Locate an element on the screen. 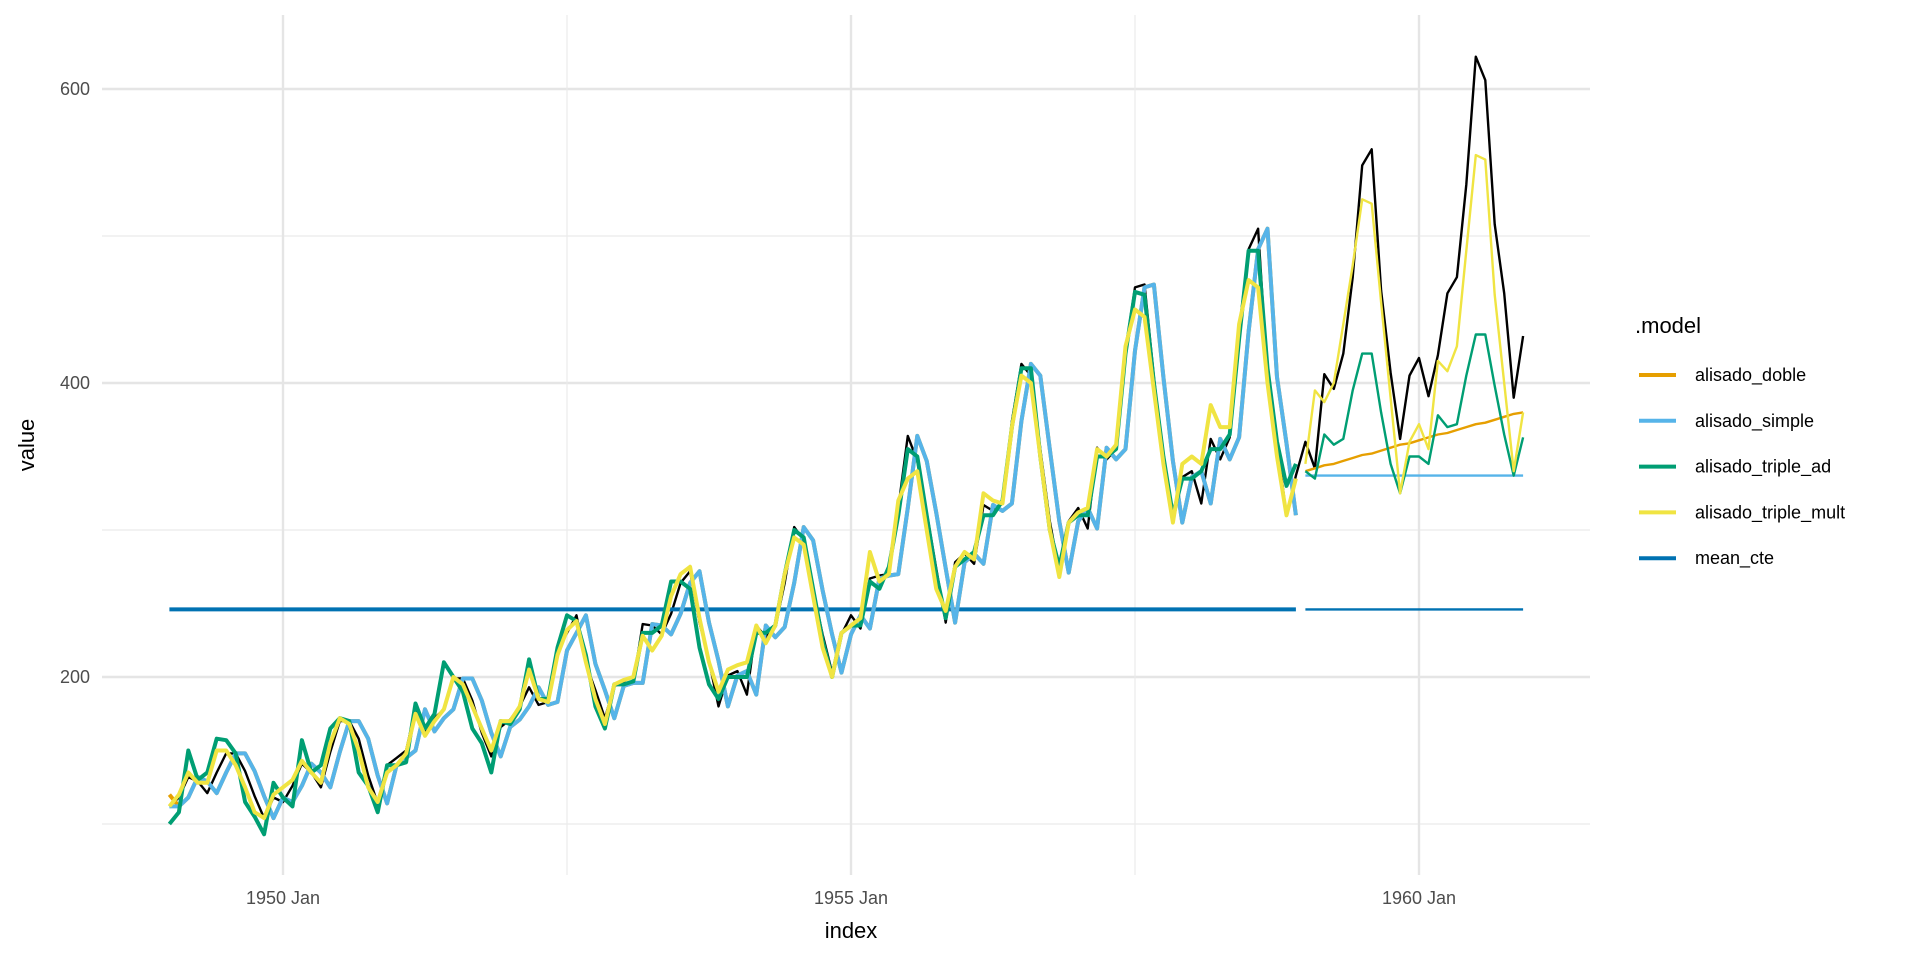 This screenshot has width=1920, height=960. legend-label: alisado_triple_ad is located at coordinates (1763, 467).